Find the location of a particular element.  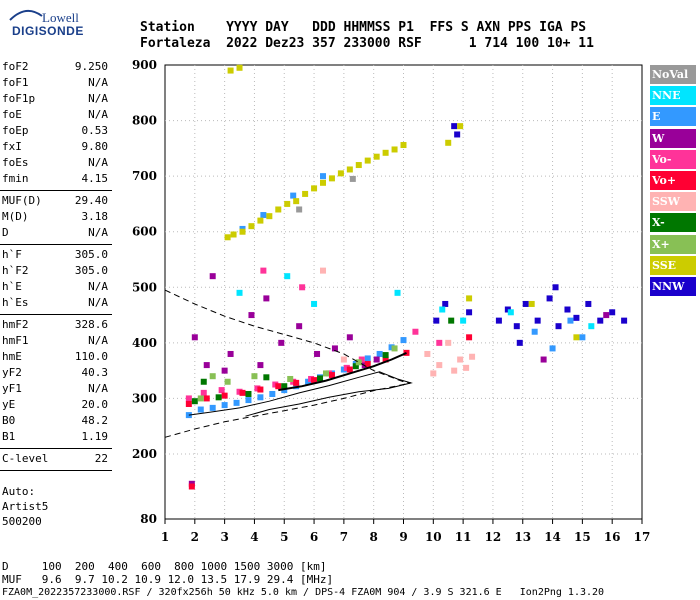

param-value: 40.3 is located at coordinates (95, 372).